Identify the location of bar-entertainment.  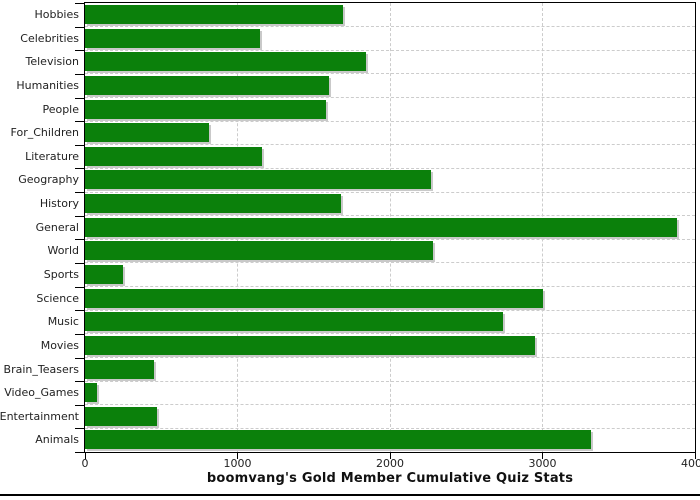
(121, 416).